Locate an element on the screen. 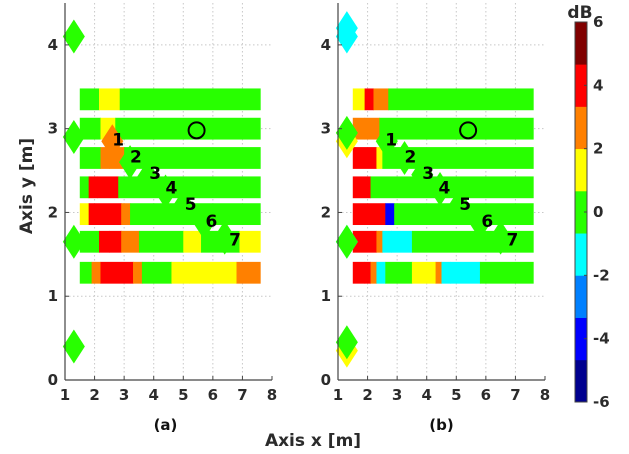 This screenshot has width=629, height=454. y-tick-label: 0 is located at coordinates (53, 380).